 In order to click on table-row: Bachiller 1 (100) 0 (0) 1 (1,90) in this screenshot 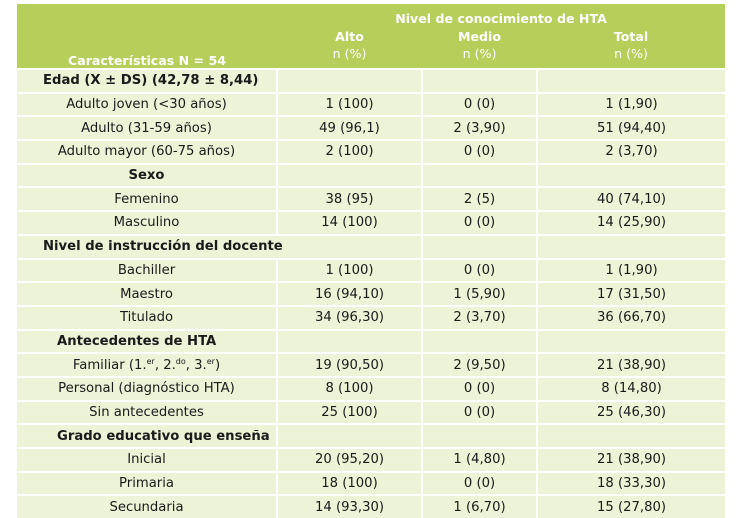, I will do `click(371, 270)`.